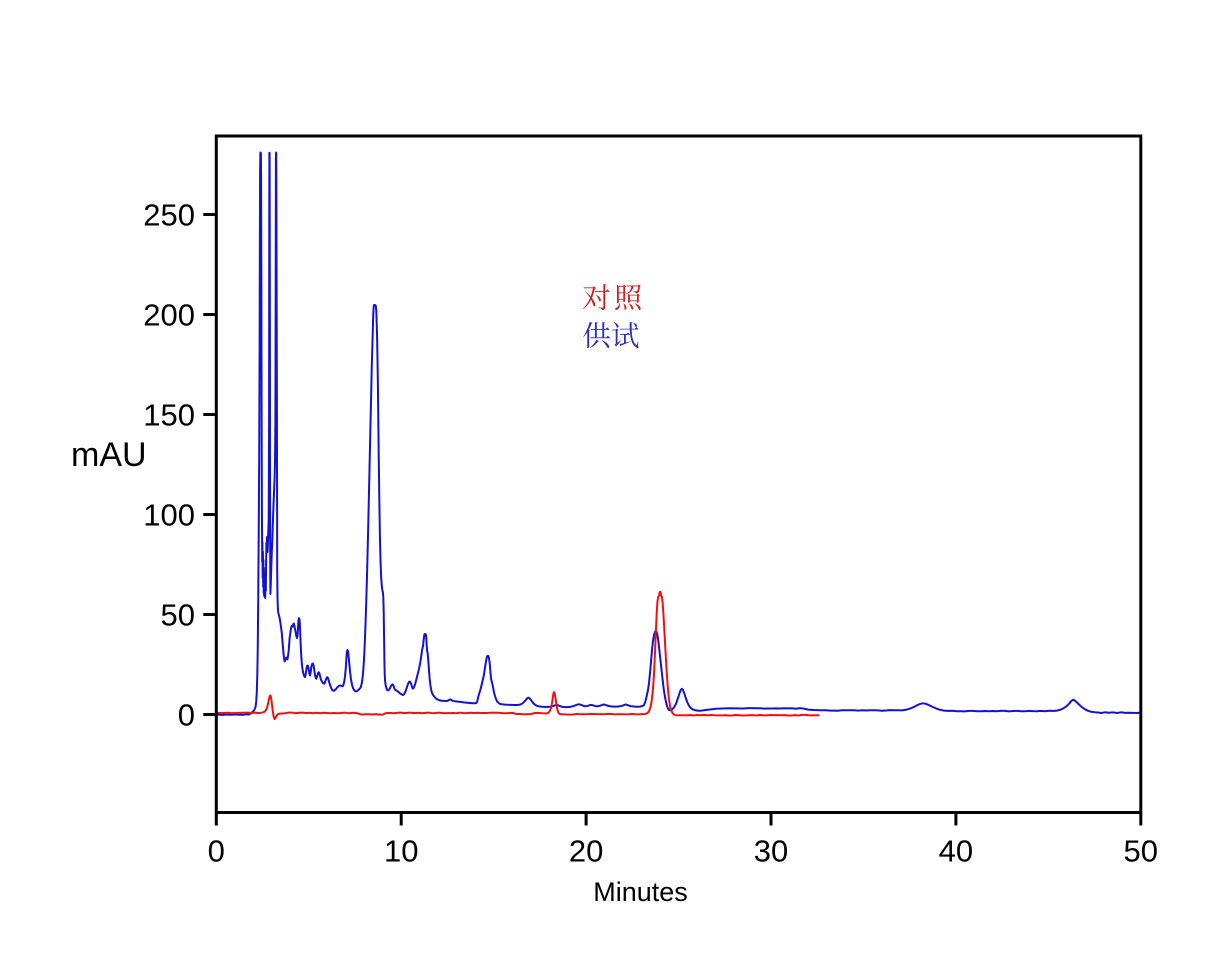 This screenshot has width=1230, height=980. I want to click on svg-text: 150, so click(169, 415).